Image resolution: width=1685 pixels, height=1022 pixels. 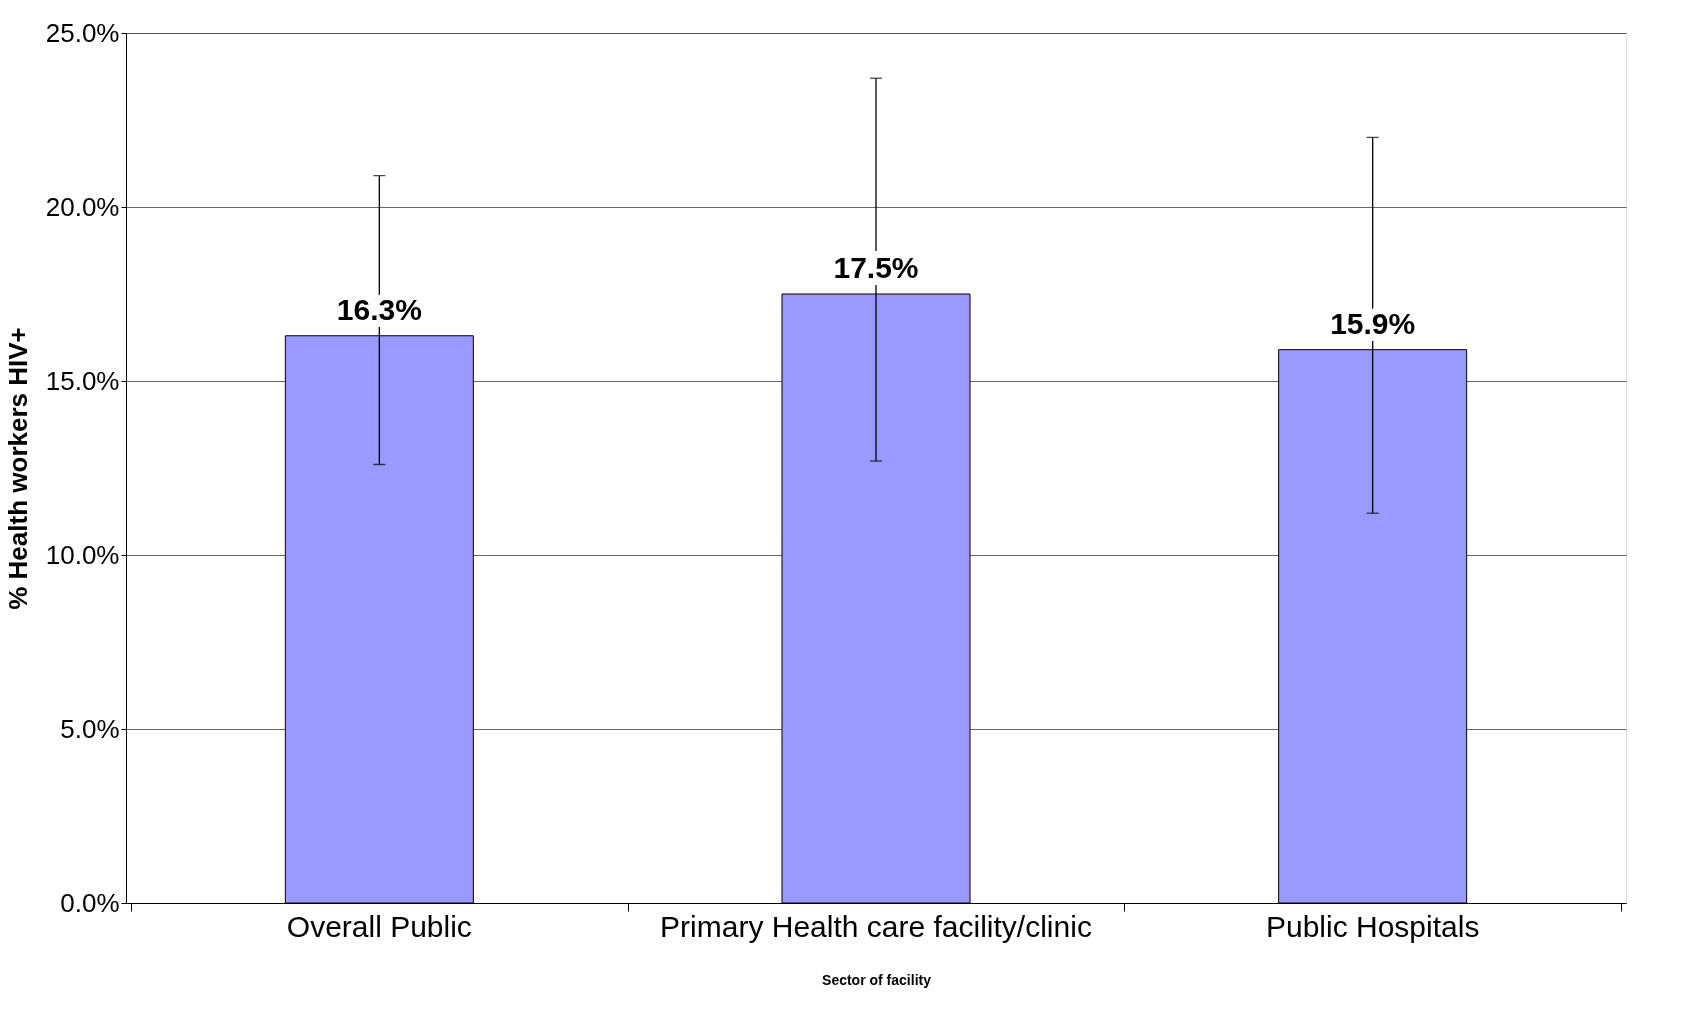 What do you see at coordinates (82, 206) in the screenshot?
I see `y-tick-label: 20.0%` at bounding box center [82, 206].